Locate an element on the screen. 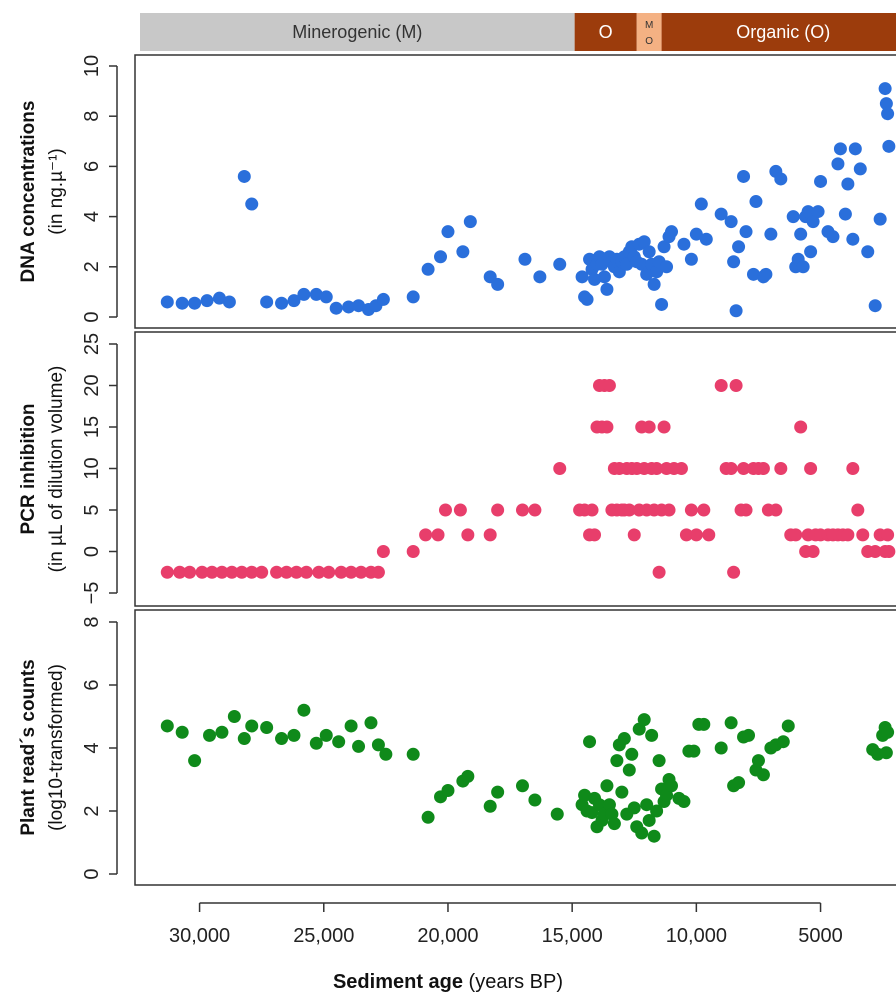  y-tick-label: 5 is located at coordinates (92, 509).